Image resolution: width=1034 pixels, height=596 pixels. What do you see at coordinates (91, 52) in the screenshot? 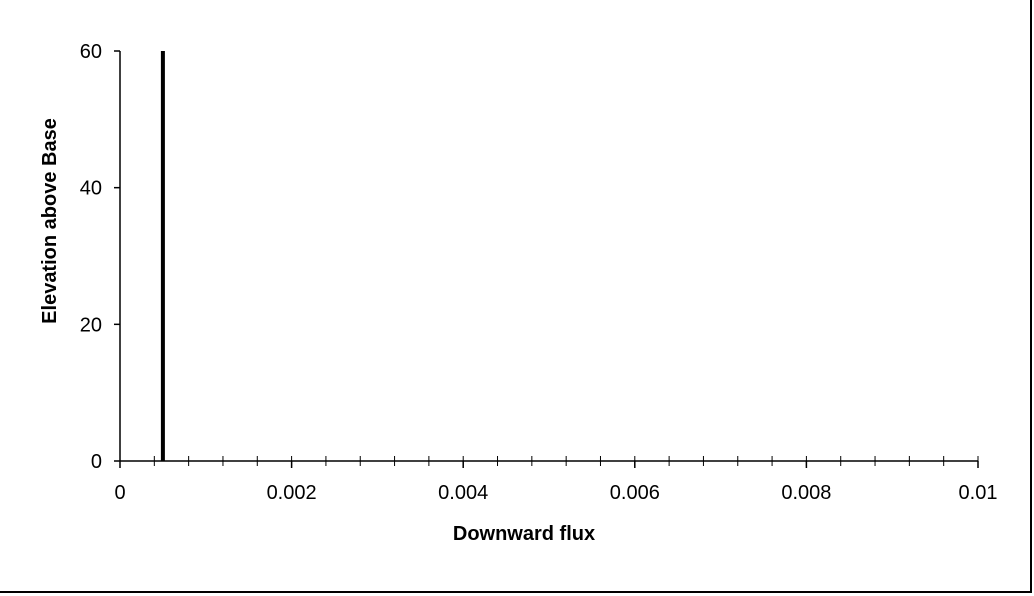
I see `y-tick-label: 60` at bounding box center [91, 52].